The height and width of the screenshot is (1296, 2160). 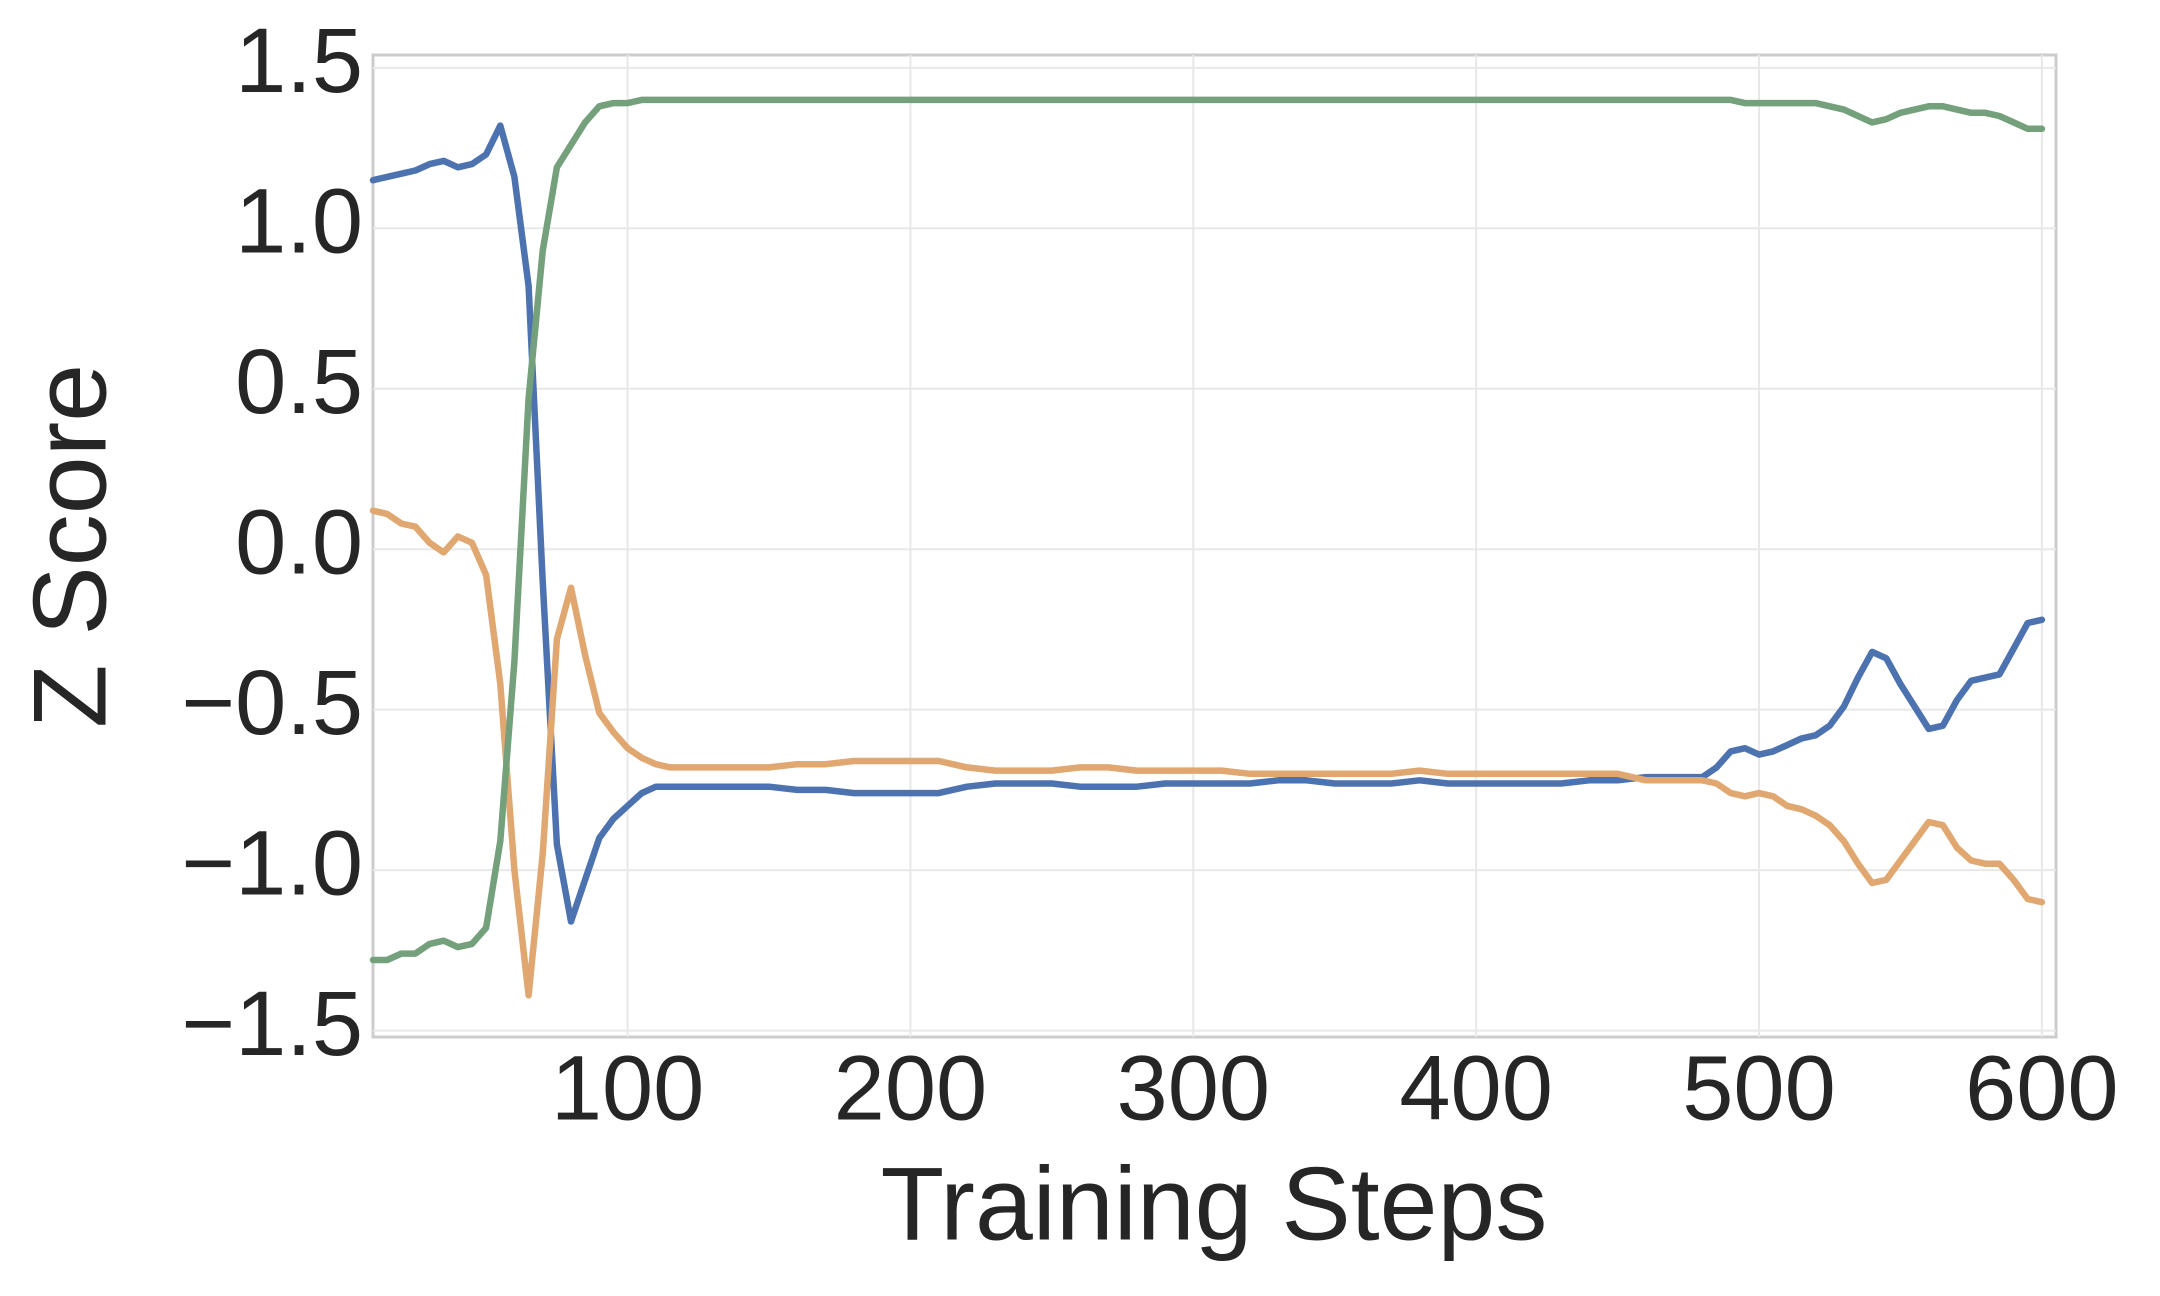 What do you see at coordinates (70, 546) in the screenshot?
I see `y-axis-label: Z Score` at bounding box center [70, 546].